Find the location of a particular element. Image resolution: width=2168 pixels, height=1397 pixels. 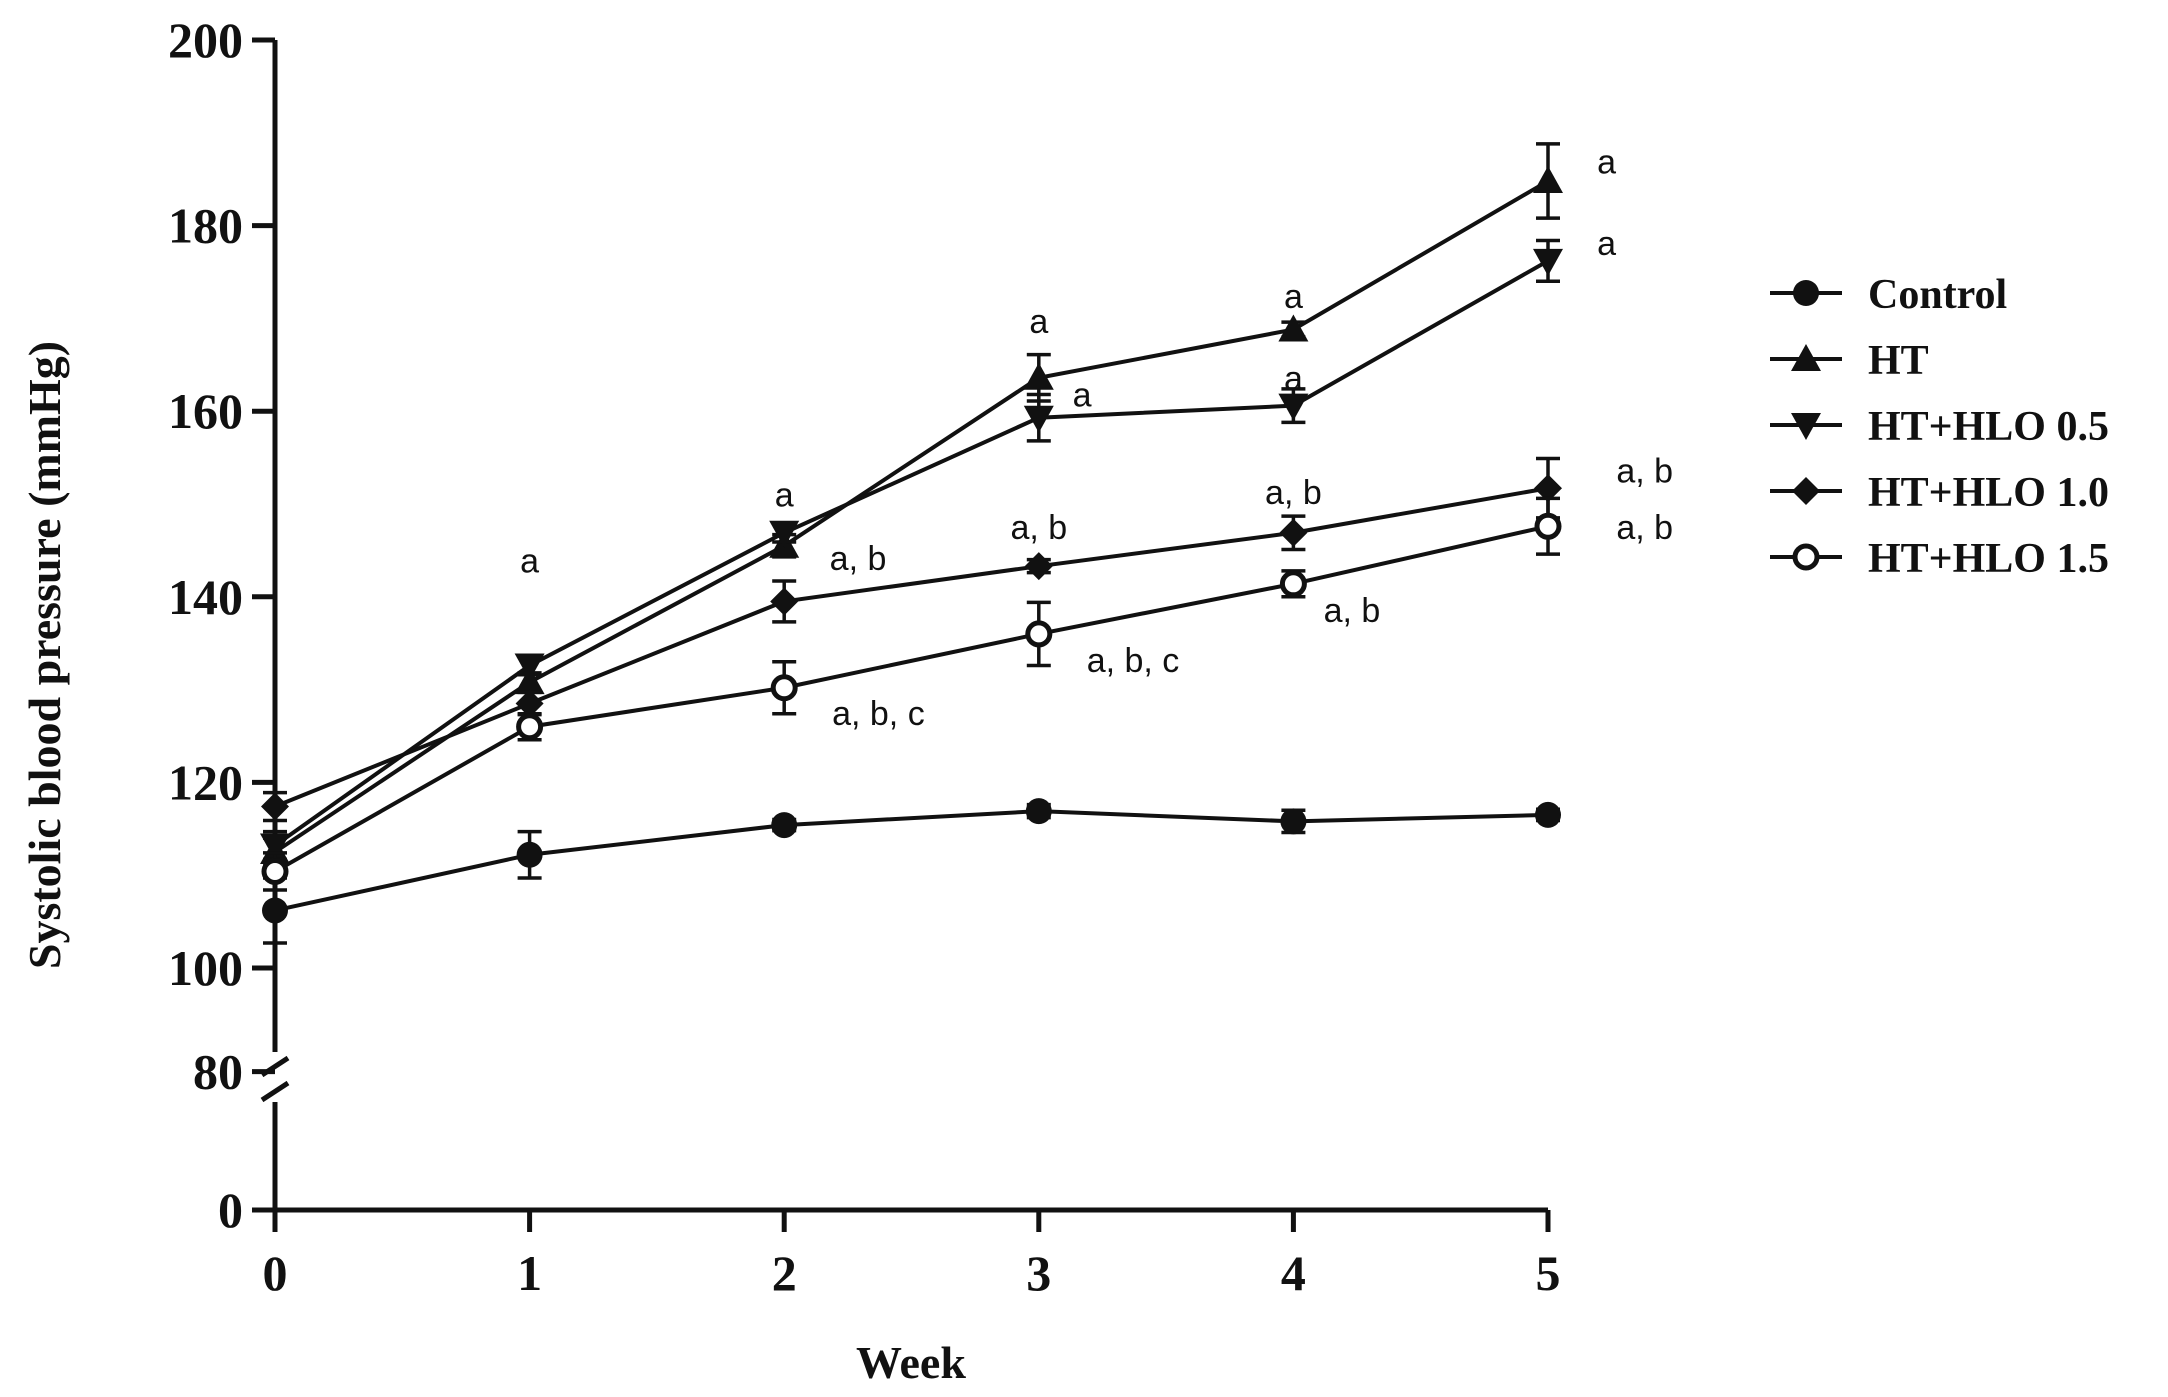

x-tick-label: 0 is located at coordinates (275, 1273).